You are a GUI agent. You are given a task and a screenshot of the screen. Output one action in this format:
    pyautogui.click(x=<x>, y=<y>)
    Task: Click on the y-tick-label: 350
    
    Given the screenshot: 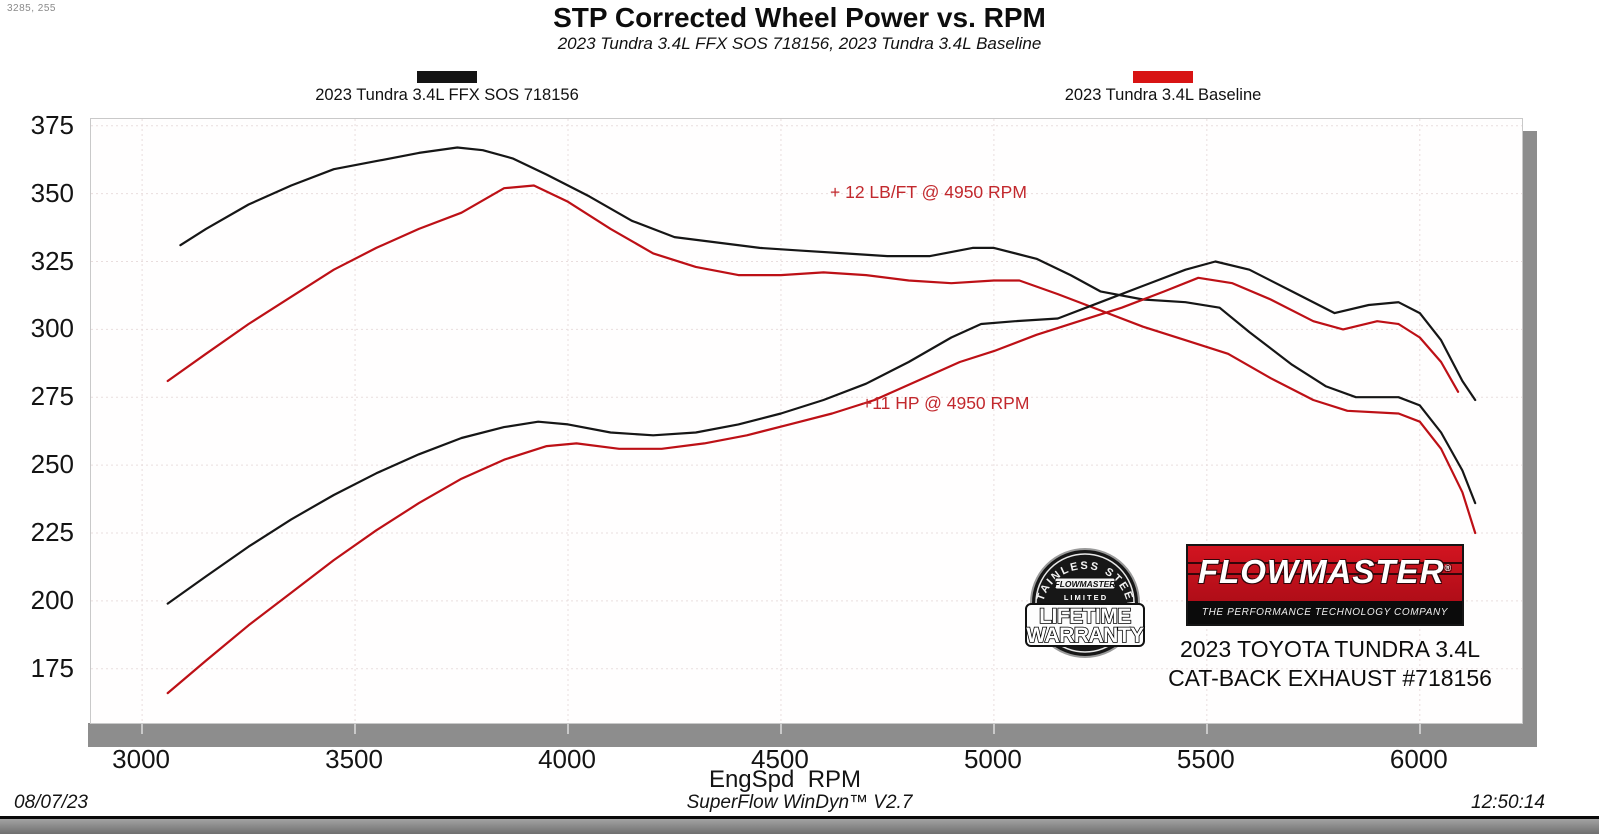 What is the action you would take?
    pyautogui.click(x=52, y=192)
    